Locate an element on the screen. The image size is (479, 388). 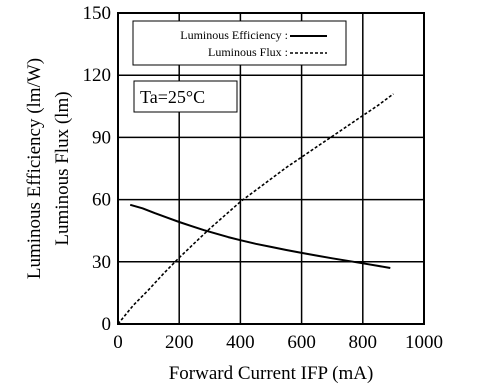
y-tick-label: 120 is located at coordinates (97, 75).